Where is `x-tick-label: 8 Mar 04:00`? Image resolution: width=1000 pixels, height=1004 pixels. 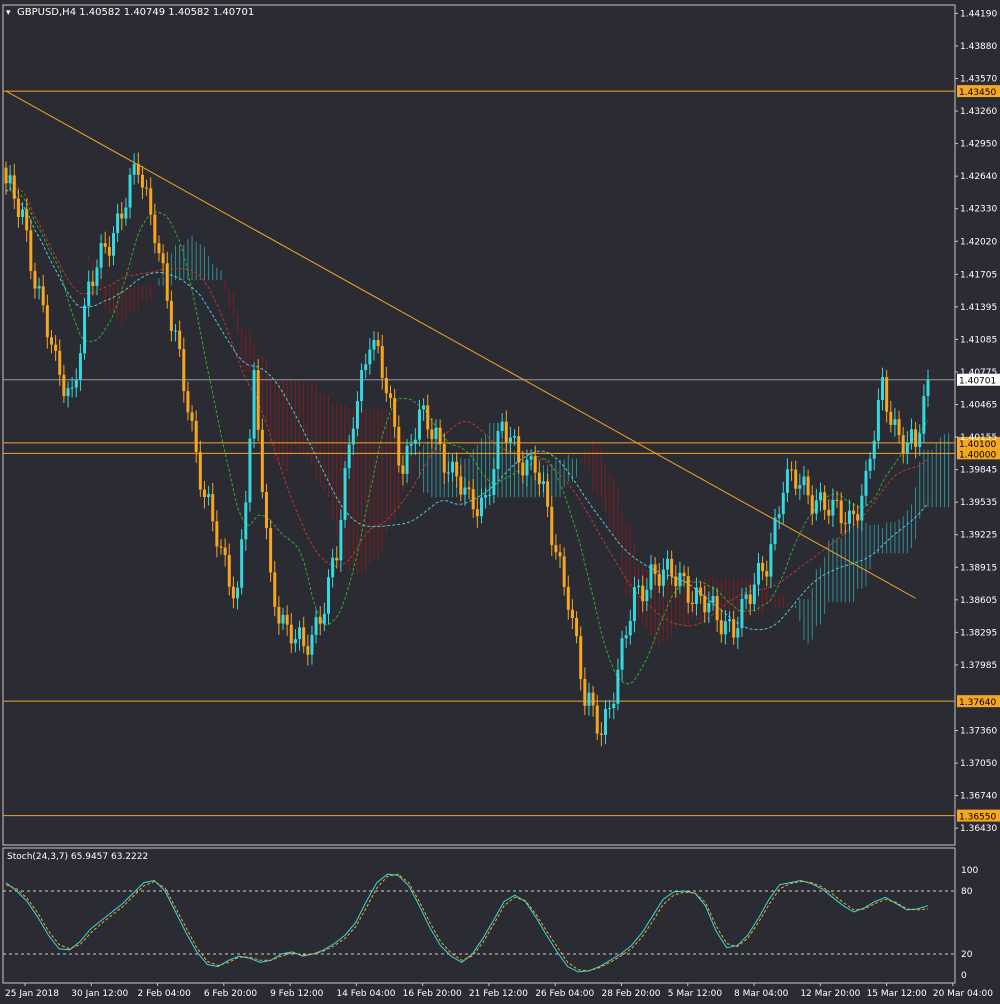
x-tick-label: 8 Mar 04:00 is located at coordinates (761, 994).